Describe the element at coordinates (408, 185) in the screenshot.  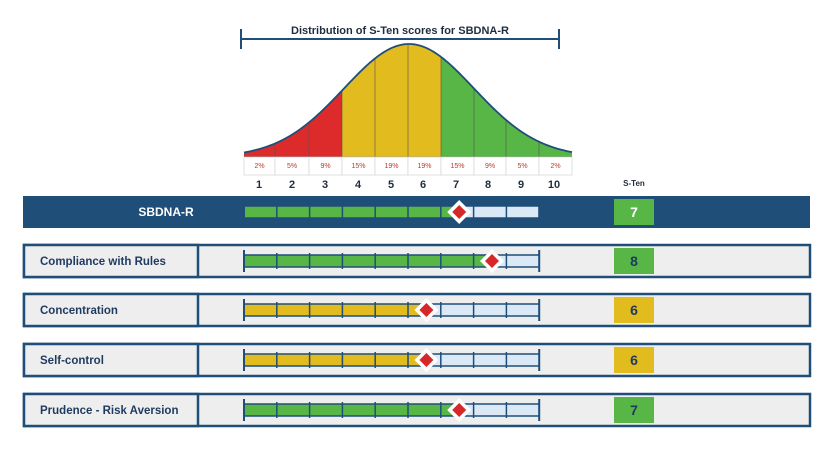
I see `sten-axis: 1 2 3 4 5 6 7 8 9 10` at that location.